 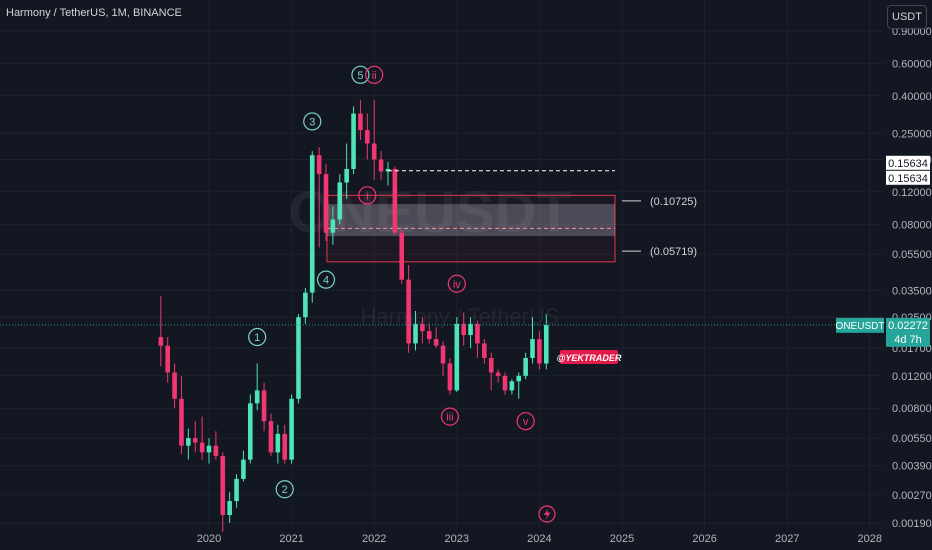 I want to click on wave-label: 5, so click(x=360, y=74).